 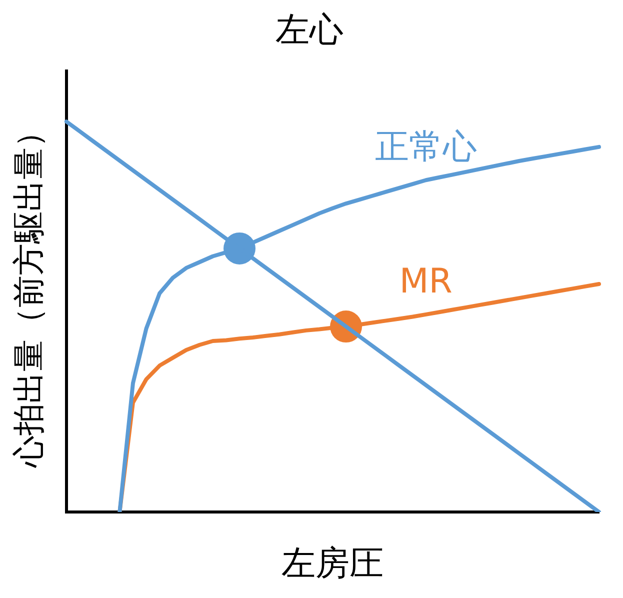 What do you see at coordinates (425, 281) in the screenshot?
I see `series-label: MR` at bounding box center [425, 281].